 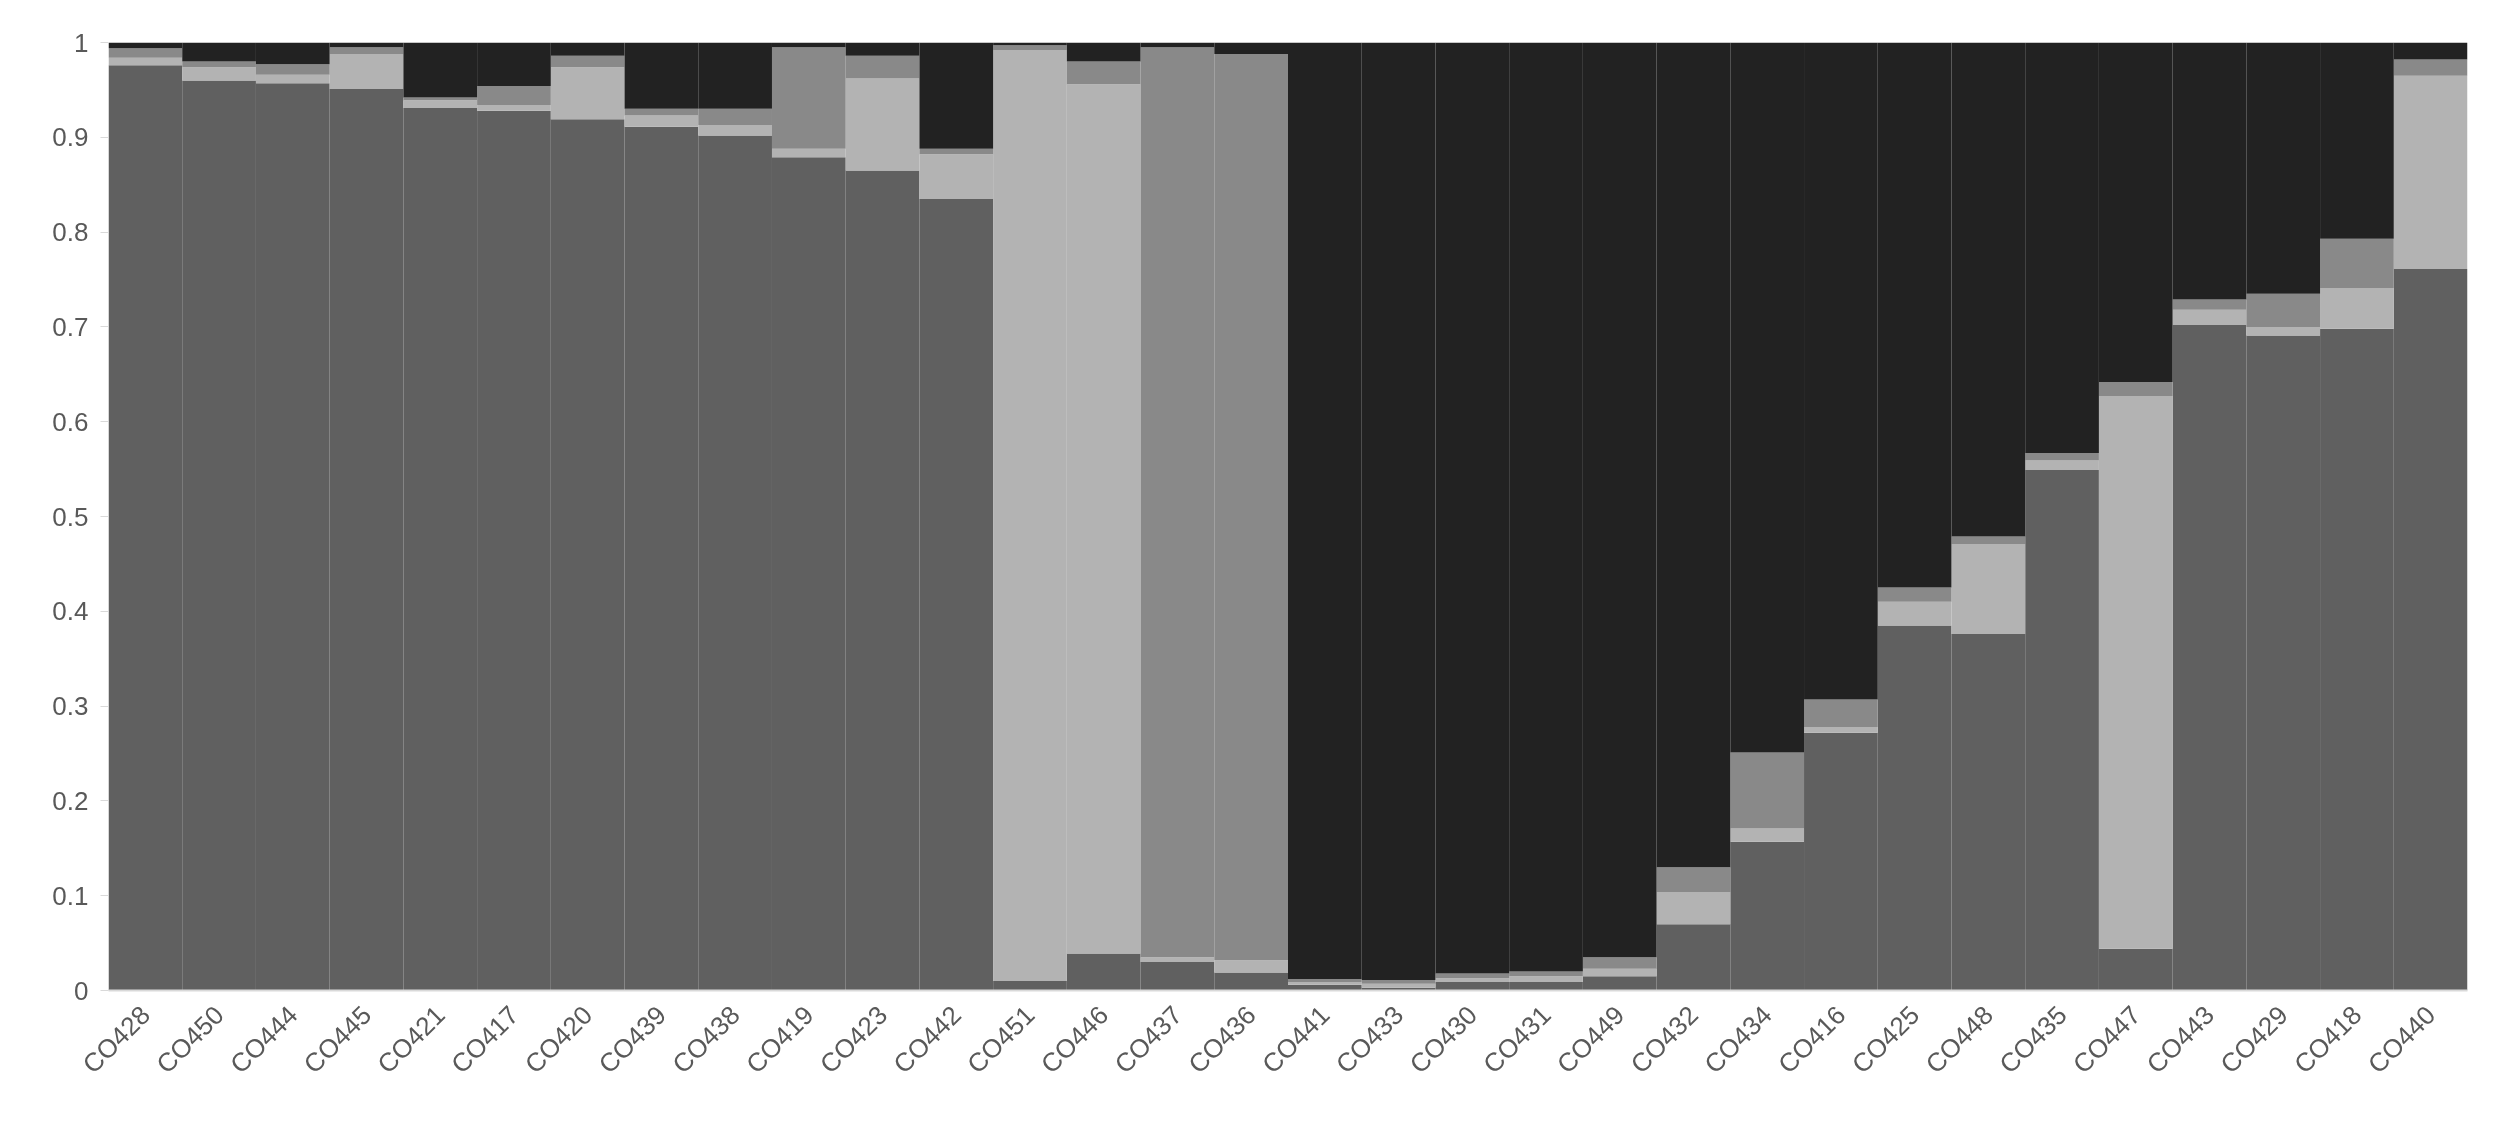 What do you see at coordinates (70, 611) in the screenshot?
I see `y-tick-label: 0.4` at bounding box center [70, 611].